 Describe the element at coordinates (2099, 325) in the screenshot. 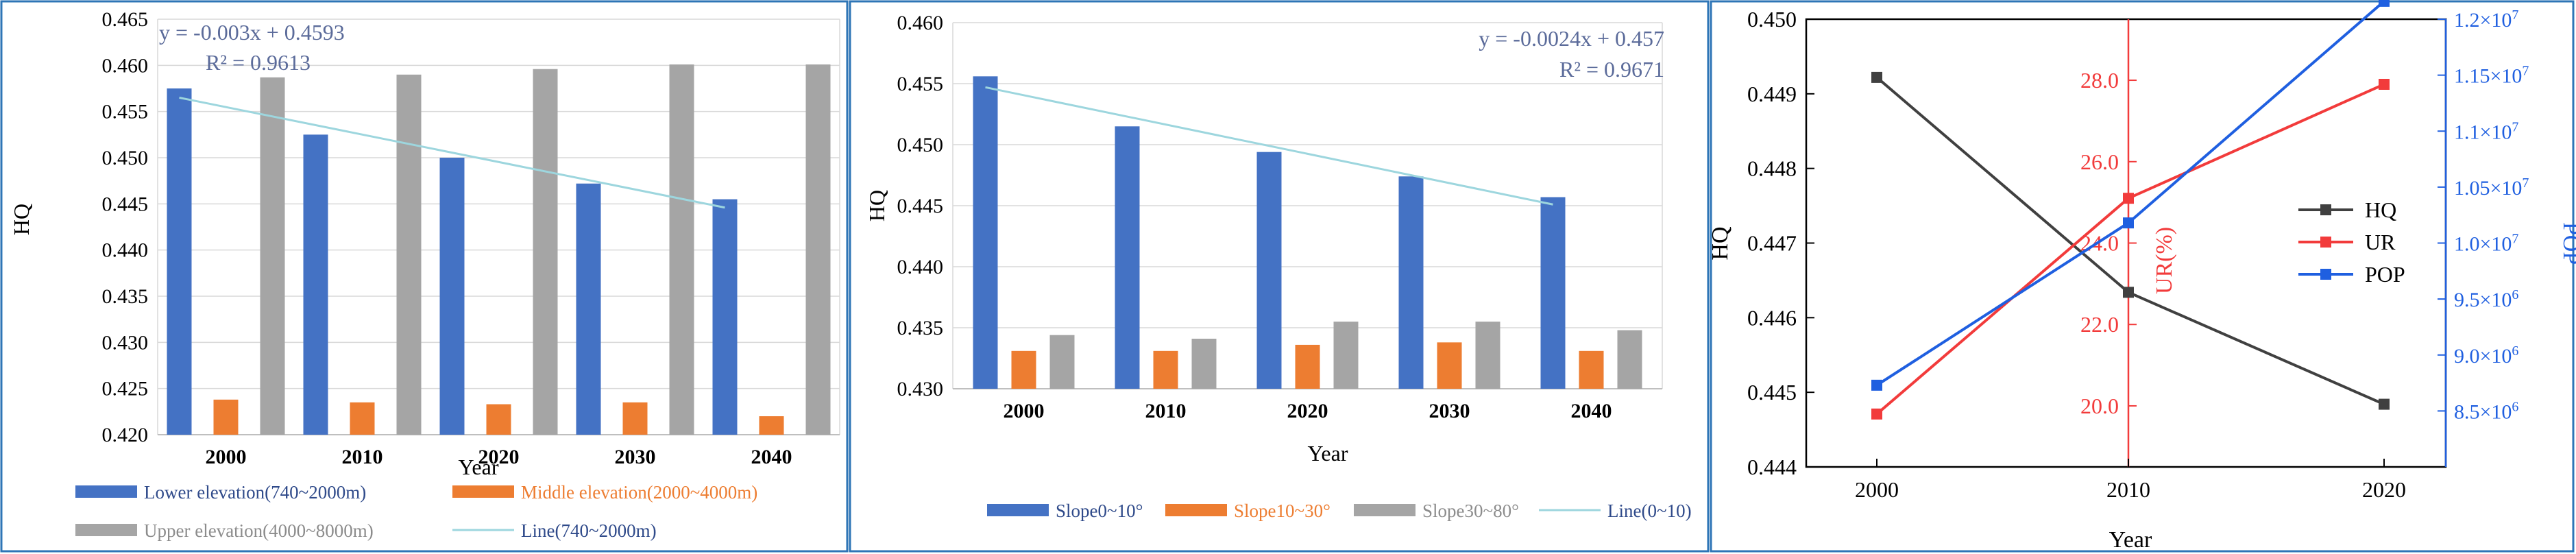

I see `inner-tick-label: 22.0` at that location.